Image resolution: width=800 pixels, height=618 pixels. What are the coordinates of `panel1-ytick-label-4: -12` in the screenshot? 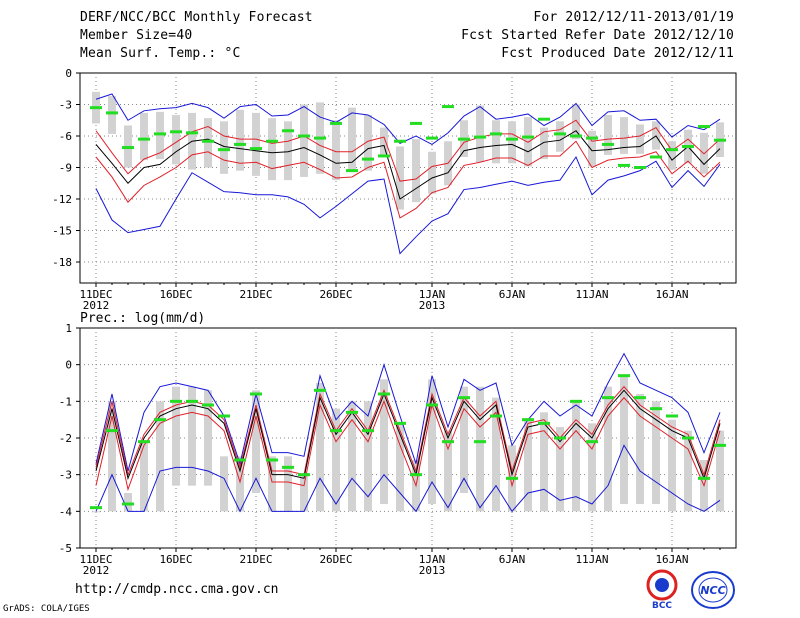 It's located at (62, 199).